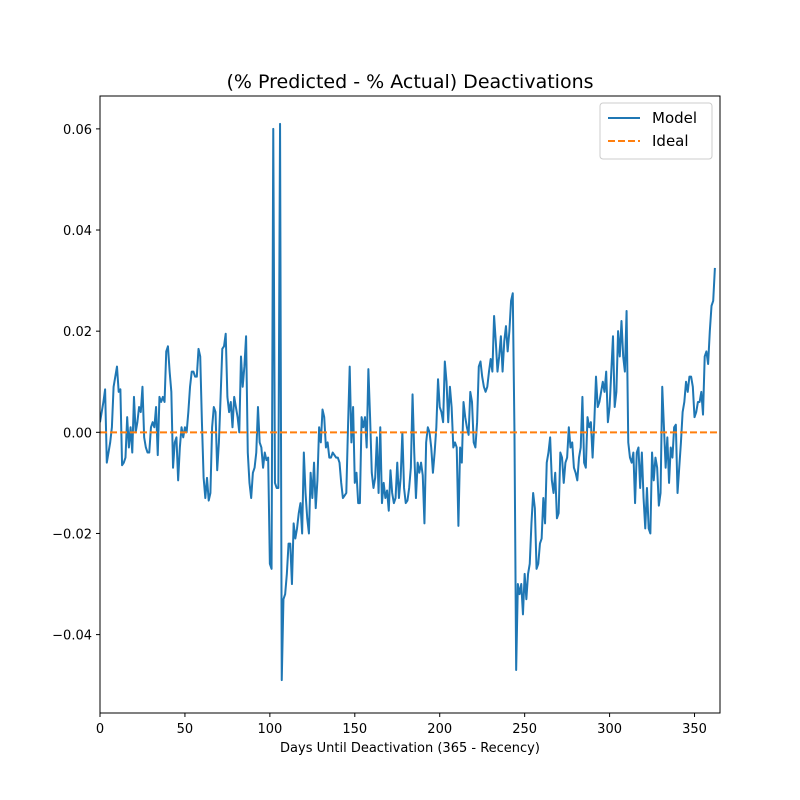  Describe the element at coordinates (77, 433) in the screenshot. I see `y-tick-label: 0.00` at that location.